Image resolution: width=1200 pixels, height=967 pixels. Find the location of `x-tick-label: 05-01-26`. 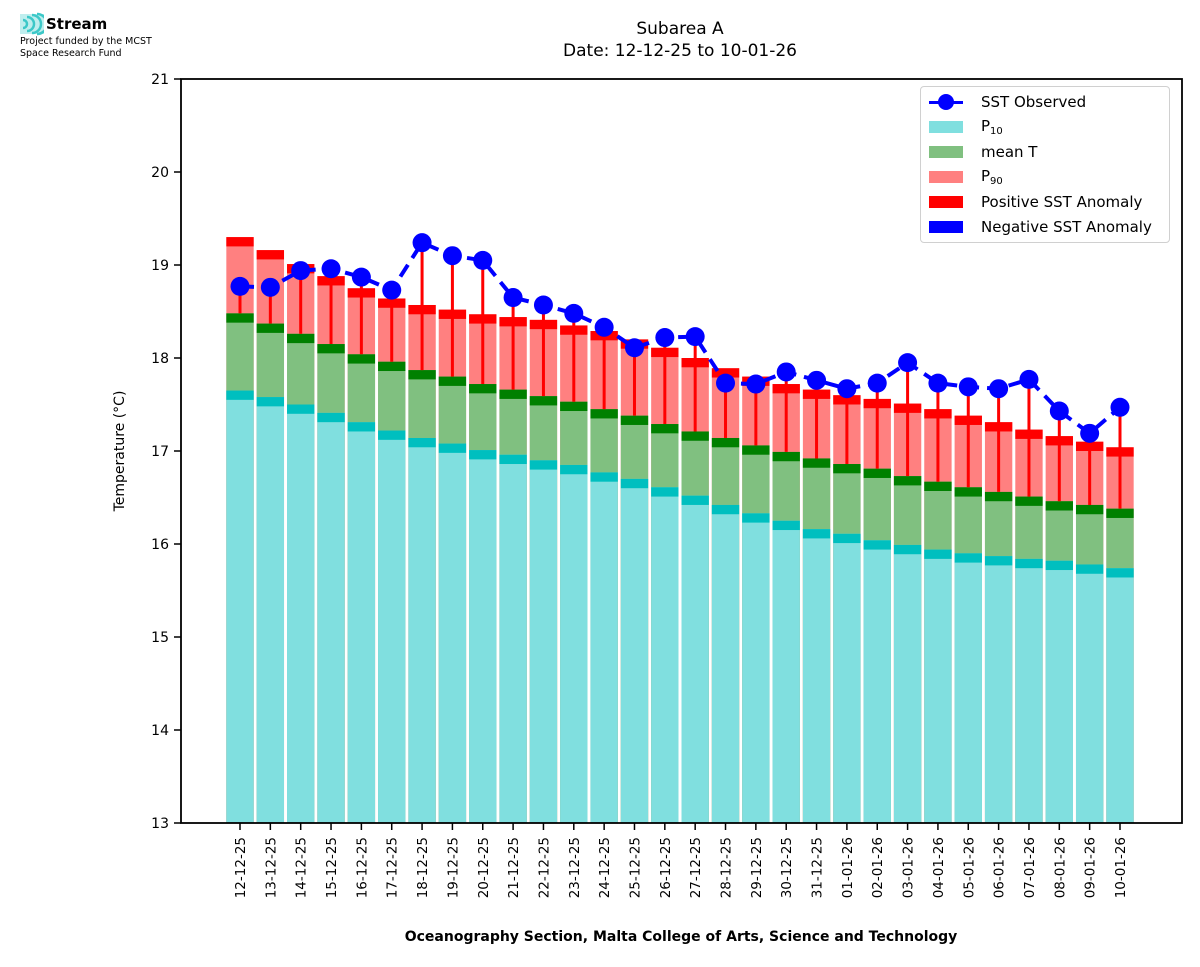

x-tick-label: 05-01-26 is located at coordinates (969, 867).